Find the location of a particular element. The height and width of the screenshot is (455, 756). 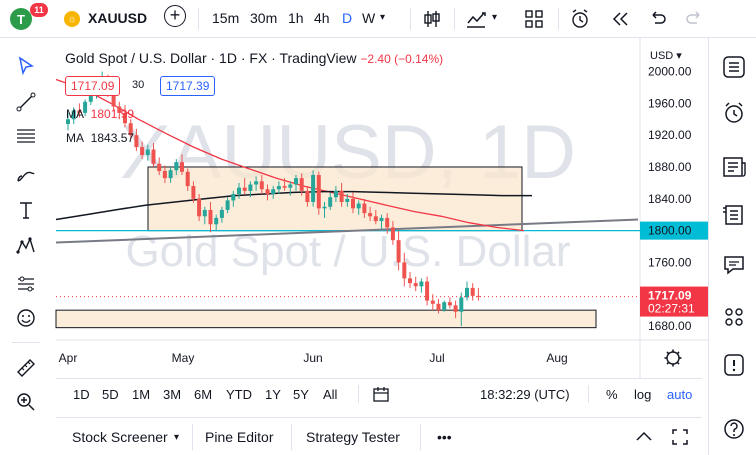

alerts-clock-icon is located at coordinates (734, 113).